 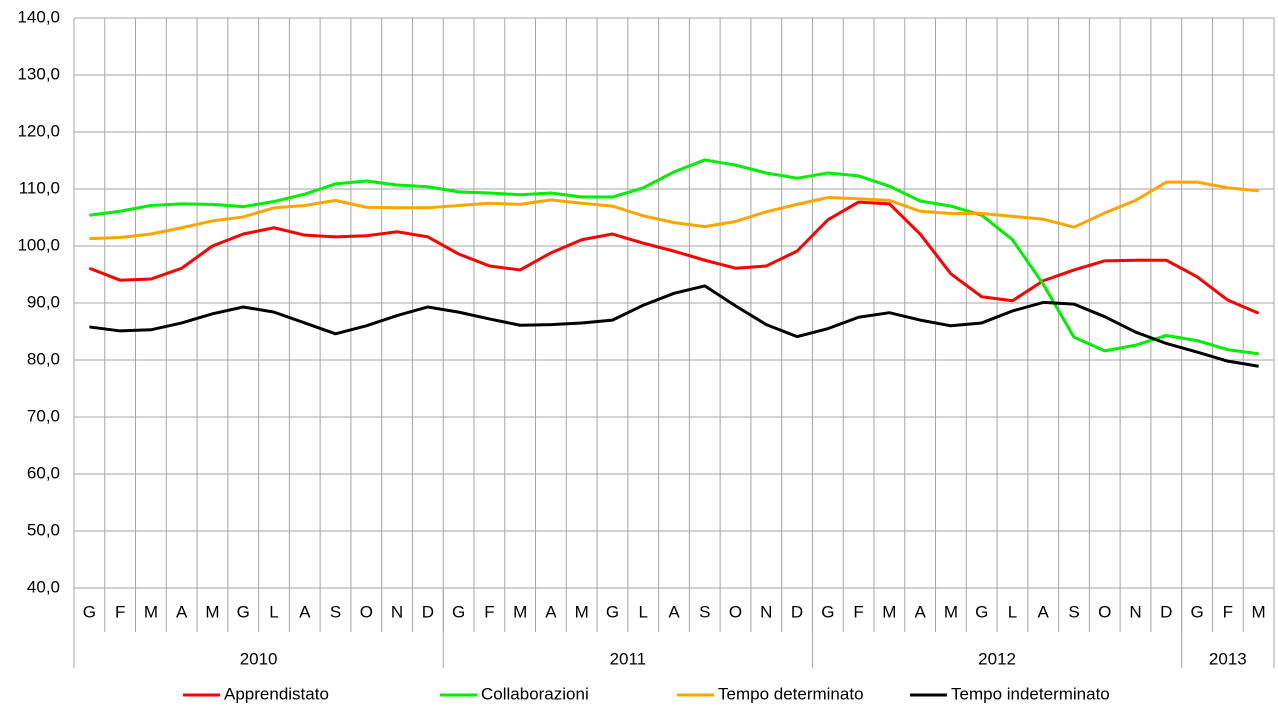 I want to click on x-group-label: 2010, so click(x=259, y=658).